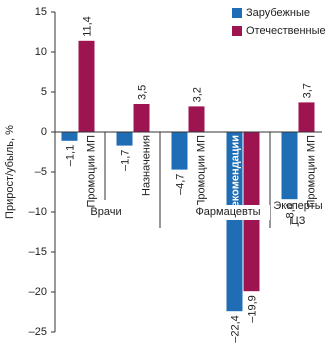 The width and height of the screenshot is (331, 348). What do you see at coordinates (44, 92) in the screenshot?
I see `y-tick-label: 5` at bounding box center [44, 92].